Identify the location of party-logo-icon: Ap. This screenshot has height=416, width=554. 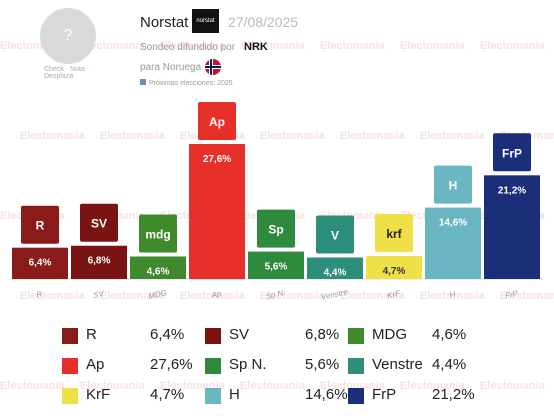
(217, 121).